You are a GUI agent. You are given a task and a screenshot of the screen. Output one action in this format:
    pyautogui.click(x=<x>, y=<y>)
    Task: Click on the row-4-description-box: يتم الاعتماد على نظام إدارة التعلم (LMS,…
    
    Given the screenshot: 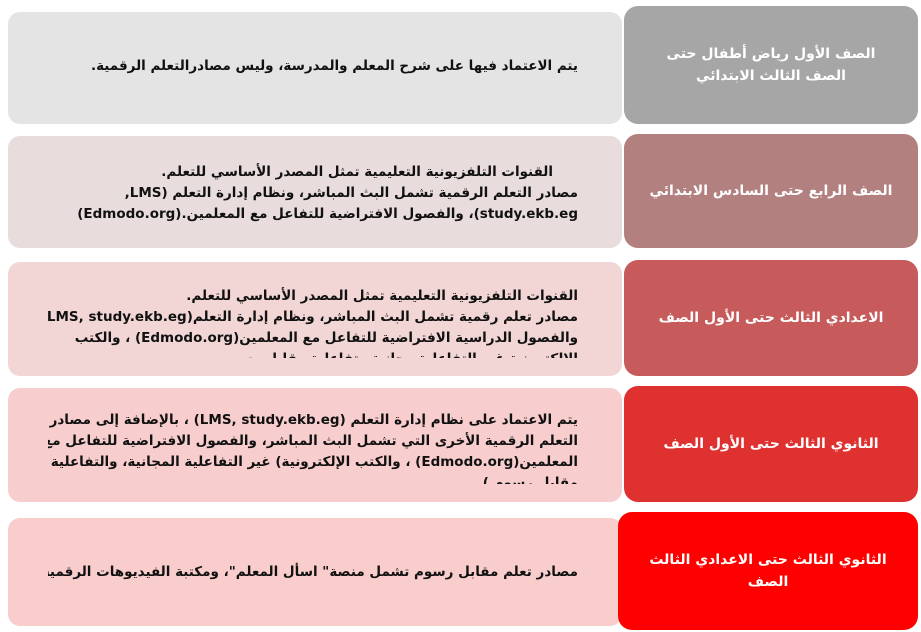 What is the action you would take?
    pyautogui.click(x=315, y=445)
    